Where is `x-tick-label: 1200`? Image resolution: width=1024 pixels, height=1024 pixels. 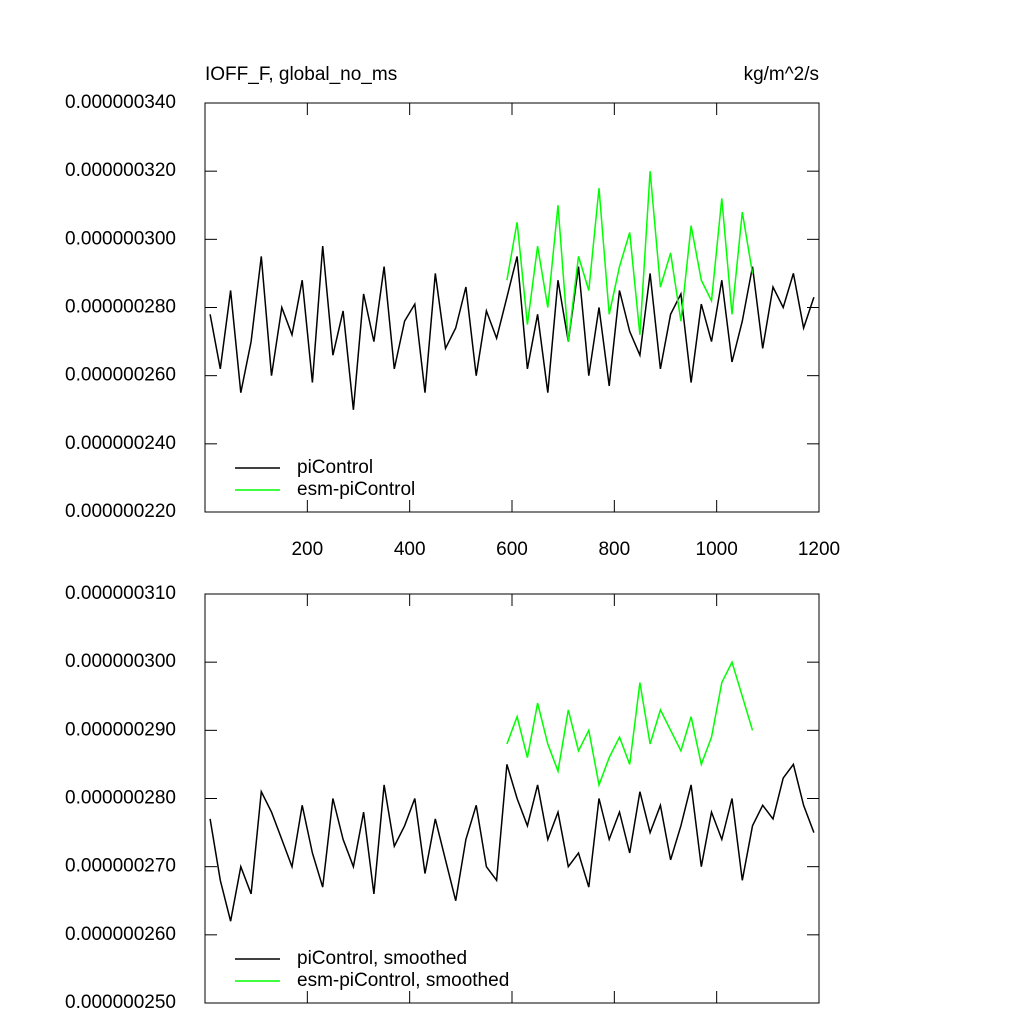 x-tick-label: 1200 is located at coordinates (819, 549).